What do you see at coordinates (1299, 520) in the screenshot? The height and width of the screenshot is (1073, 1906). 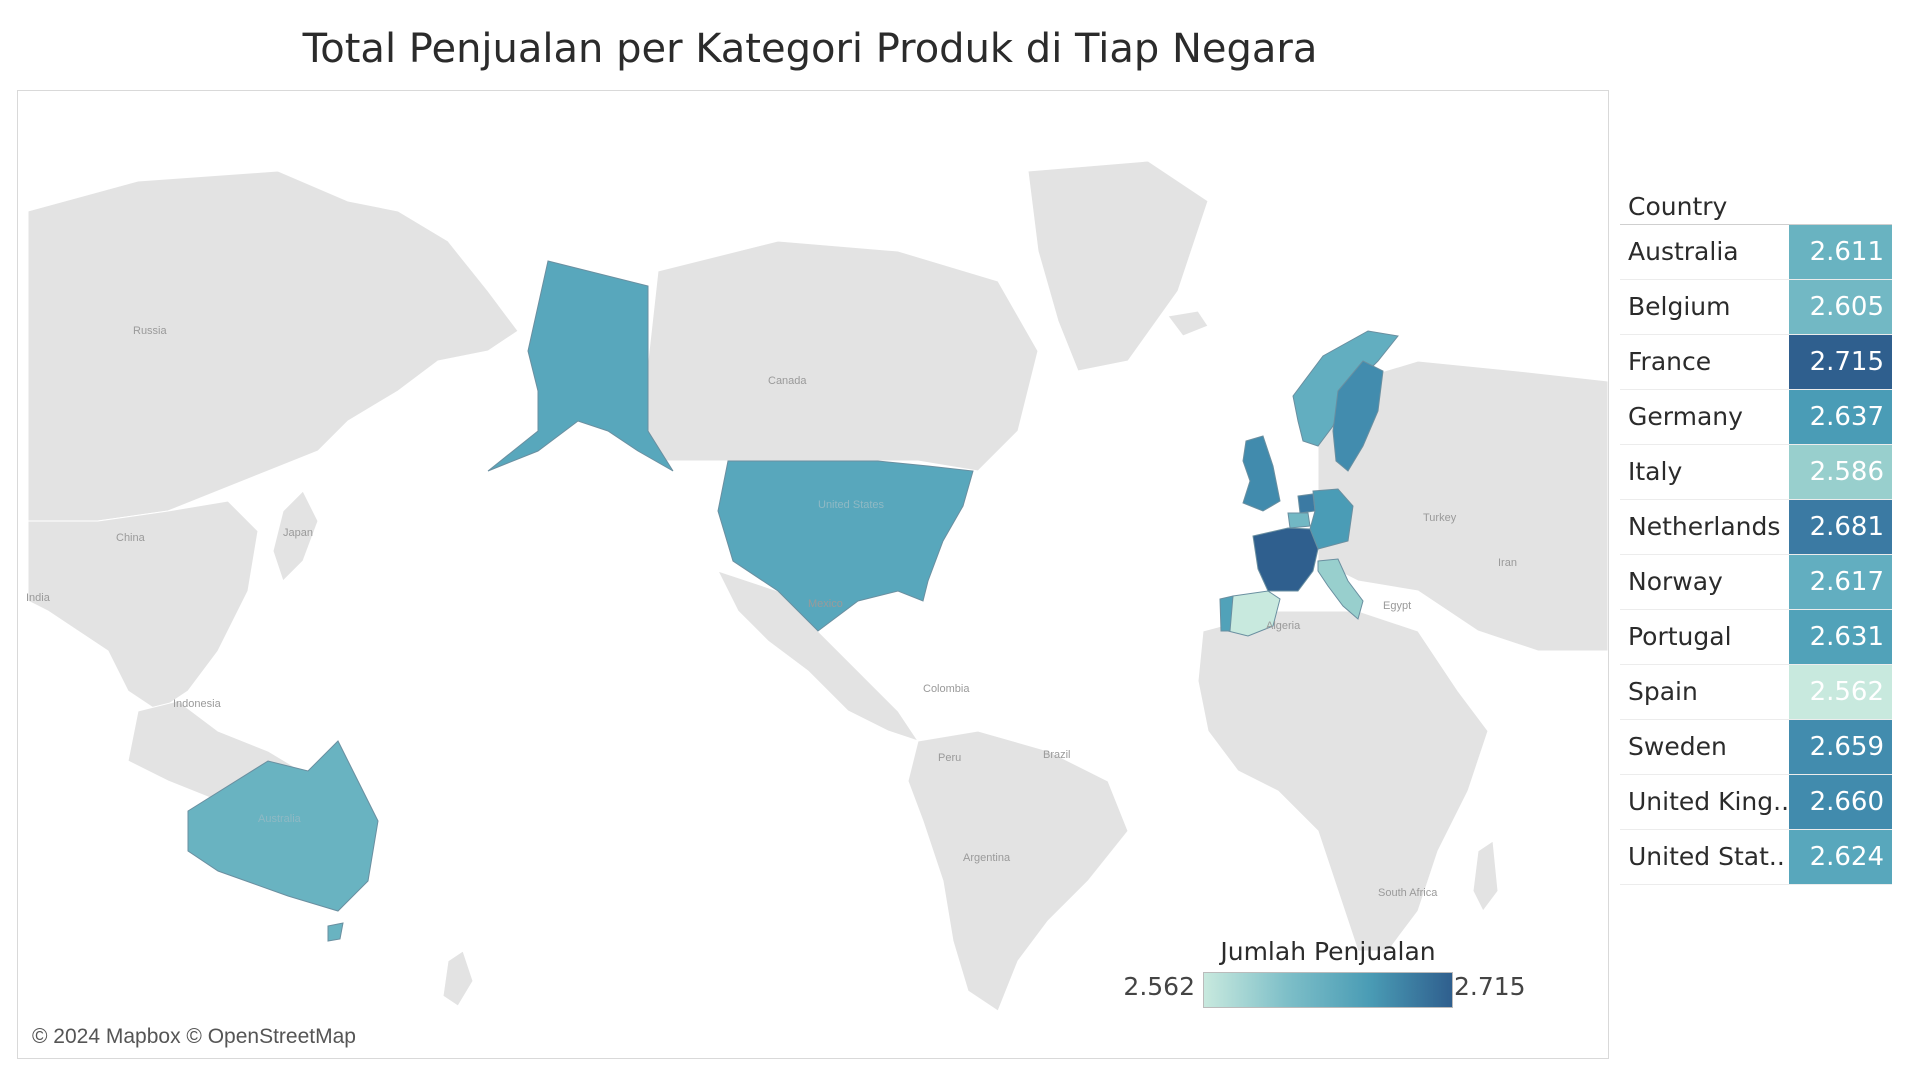 I see `country-belgium` at bounding box center [1299, 520].